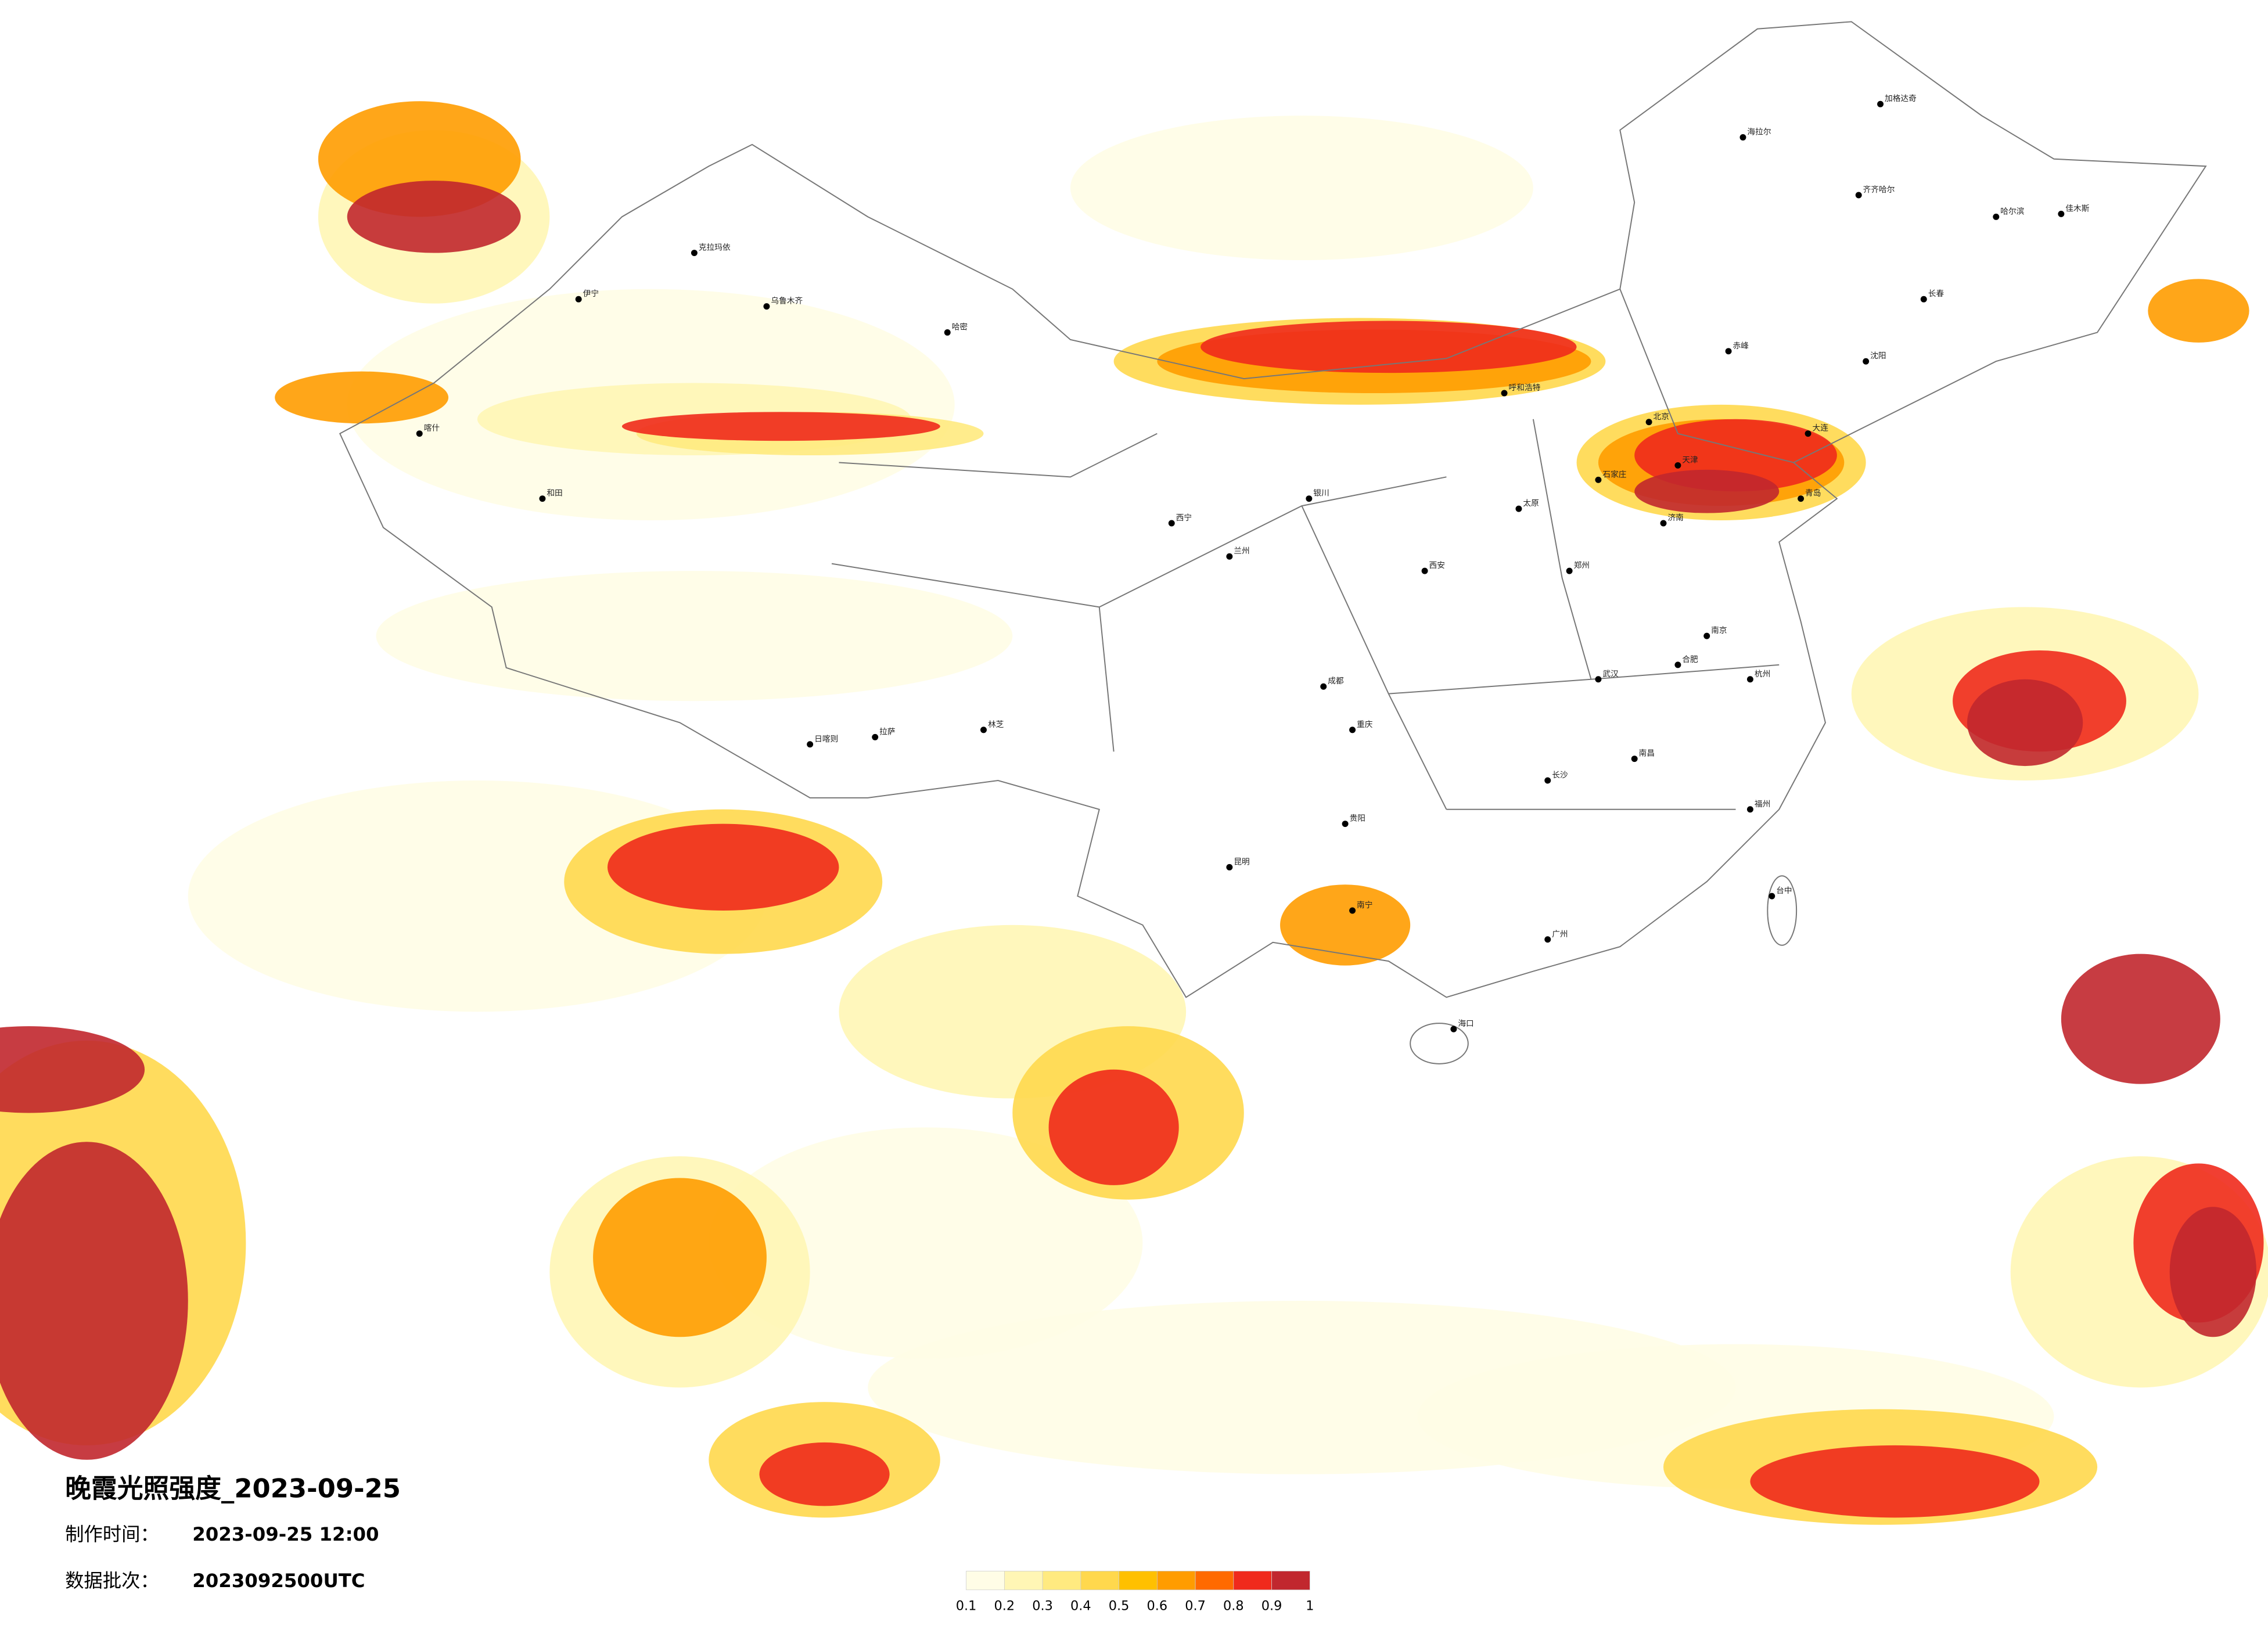  What do you see at coordinates (554, 494) in the screenshot?
I see `city-label: 和田` at bounding box center [554, 494].